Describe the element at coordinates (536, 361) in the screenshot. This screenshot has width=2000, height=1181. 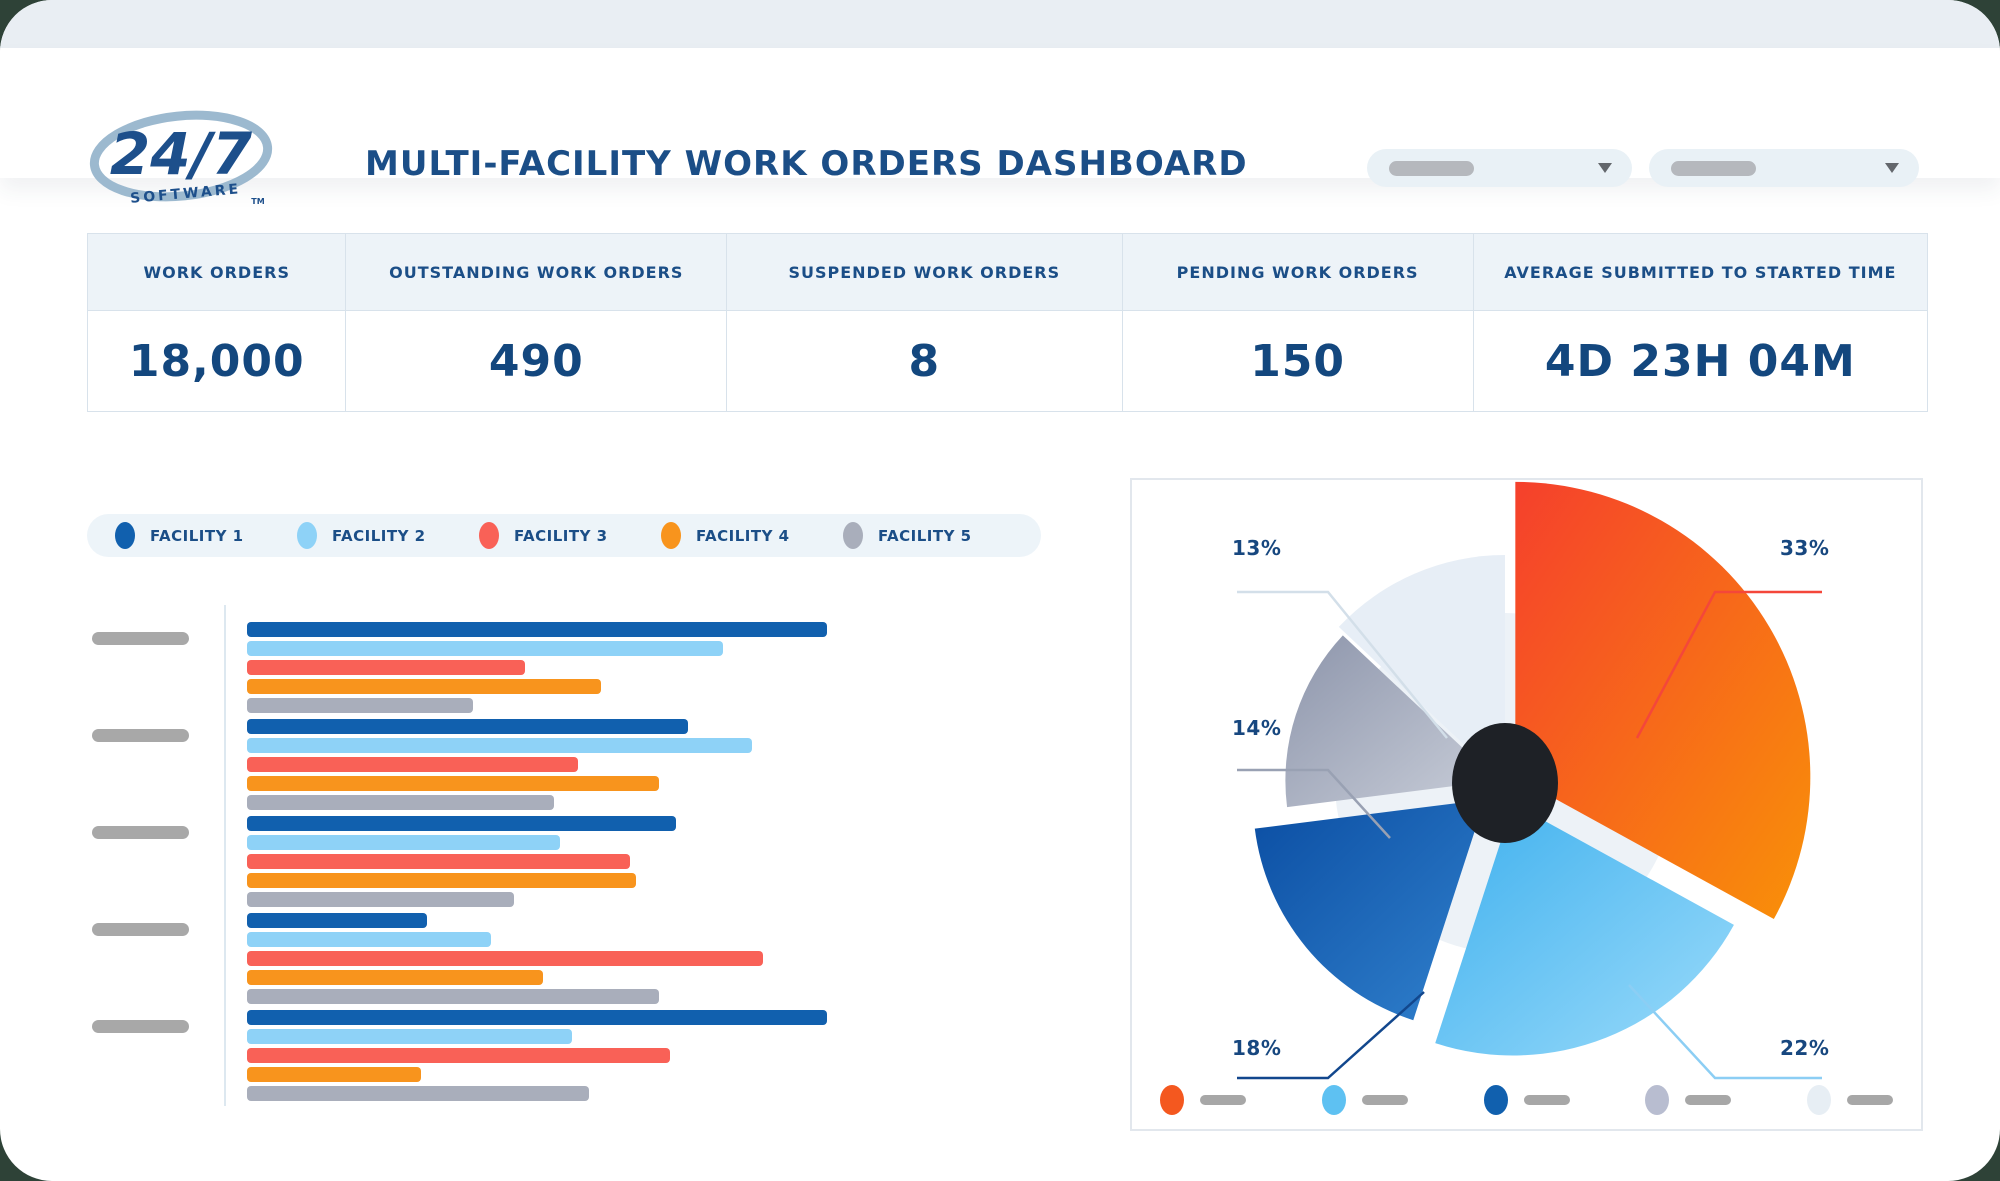
I see `stat-value: 490` at that location.